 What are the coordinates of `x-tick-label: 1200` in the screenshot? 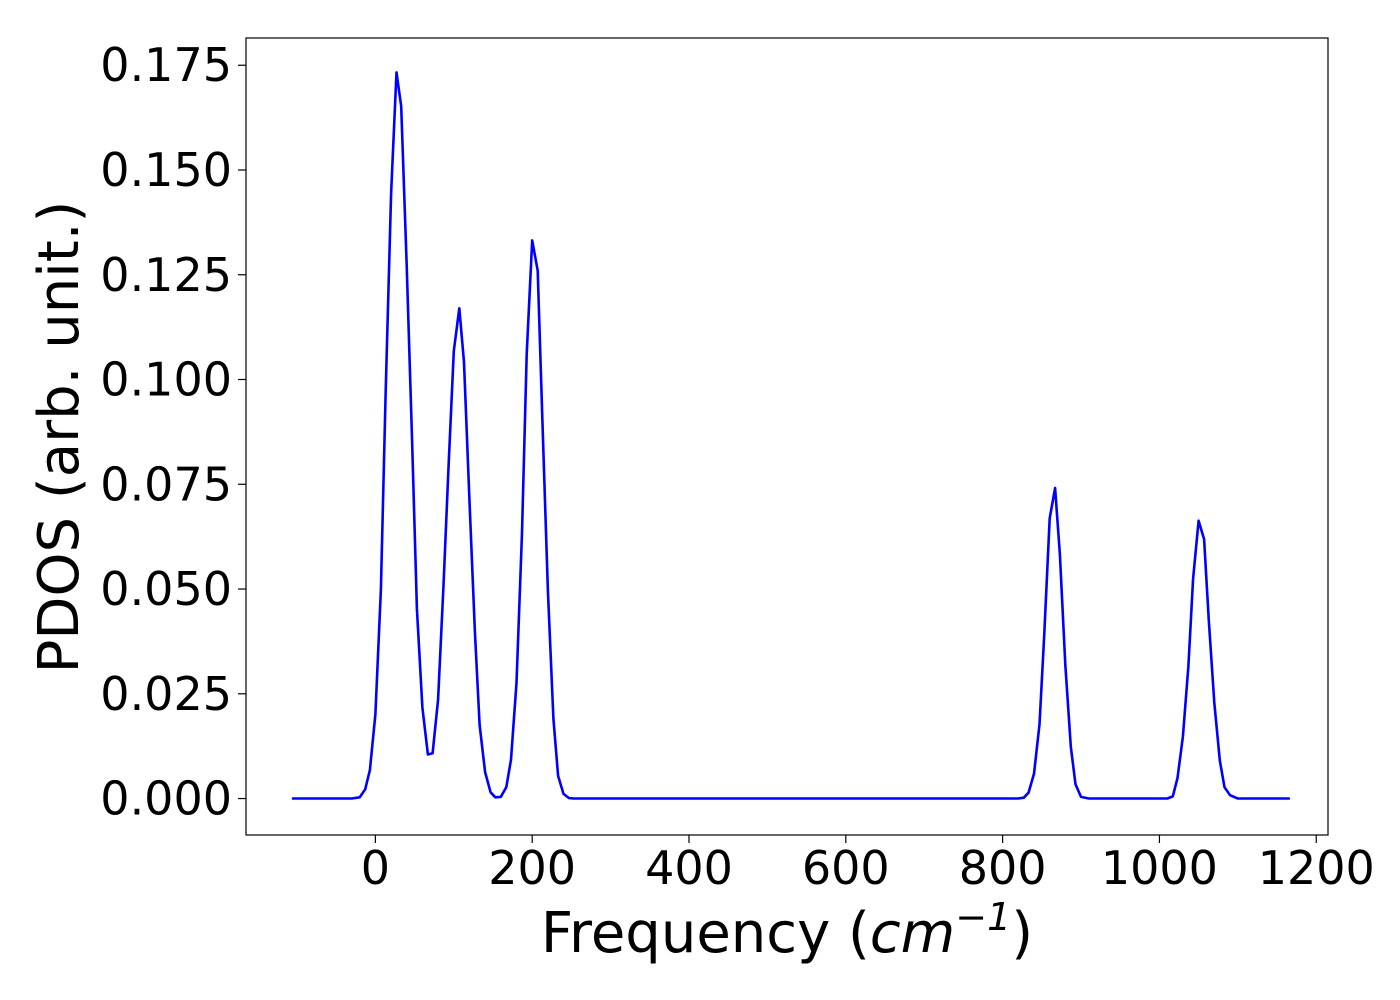 It's located at (1316, 868).